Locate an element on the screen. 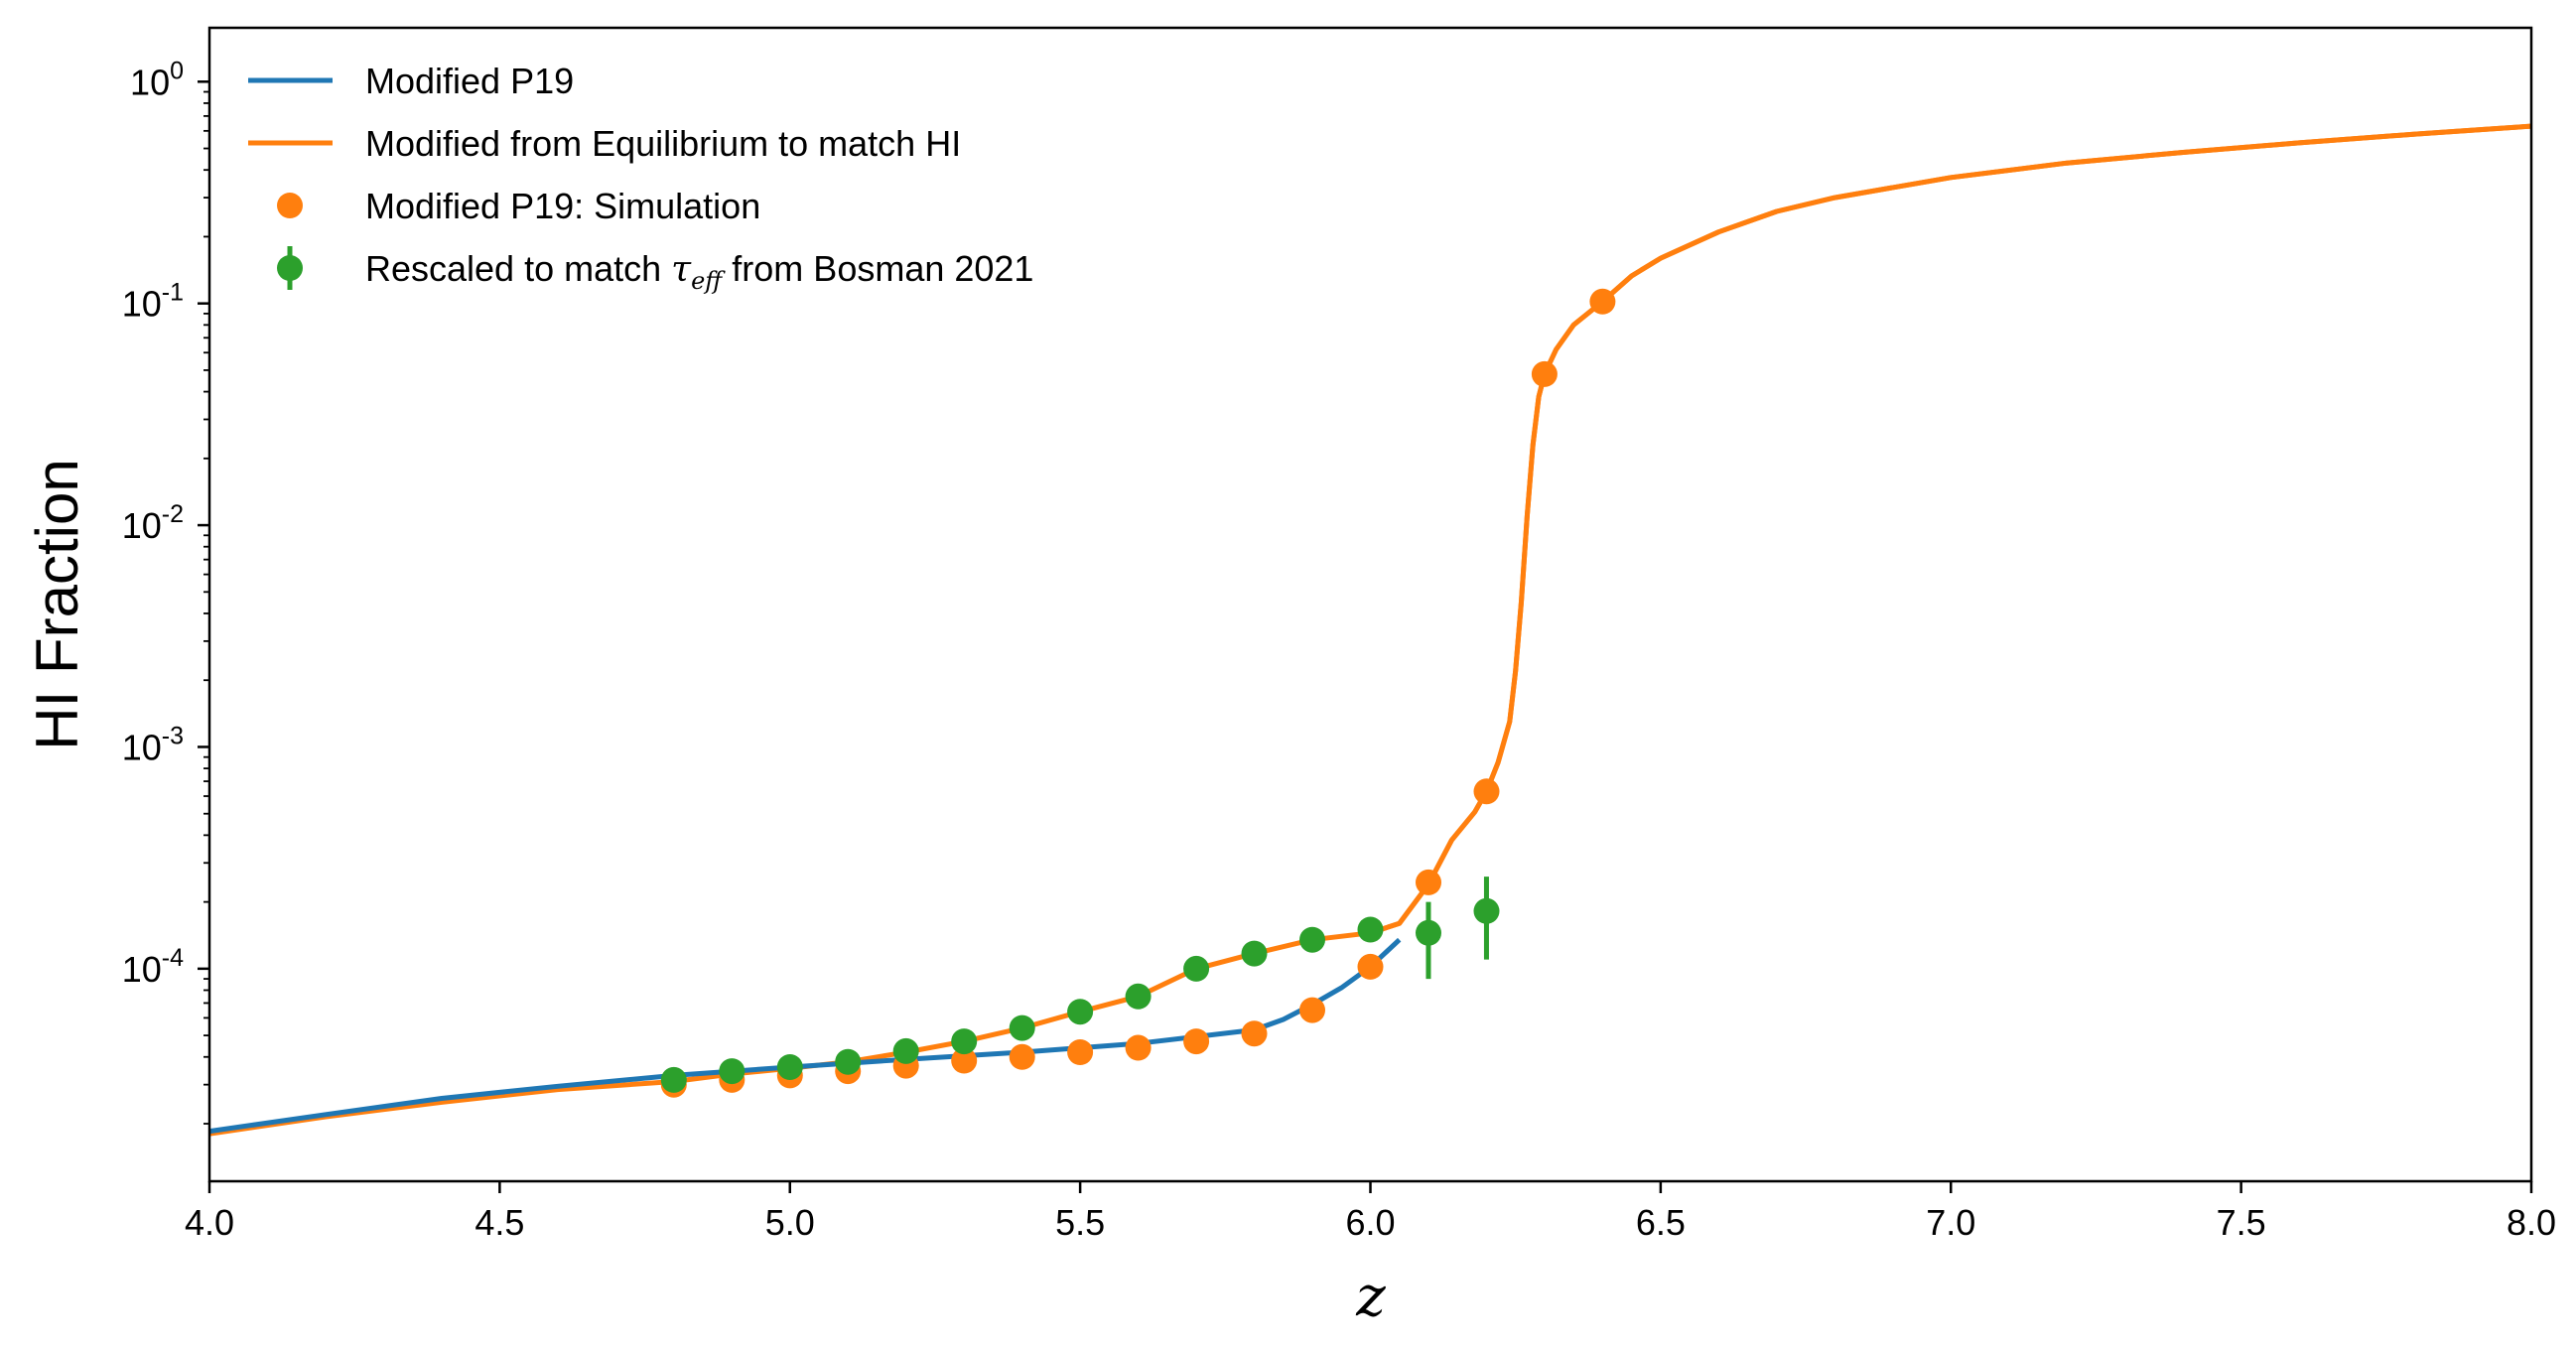 This screenshot has width=2576, height=1352. y-tick-label: 10⁻³ is located at coordinates (153, 745).